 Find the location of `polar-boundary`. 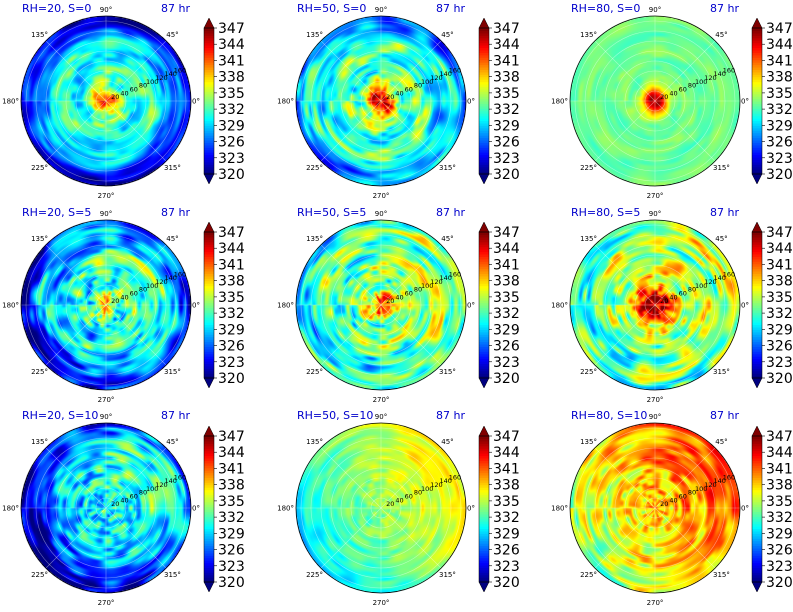

polar-boundary is located at coordinates (655, 508).